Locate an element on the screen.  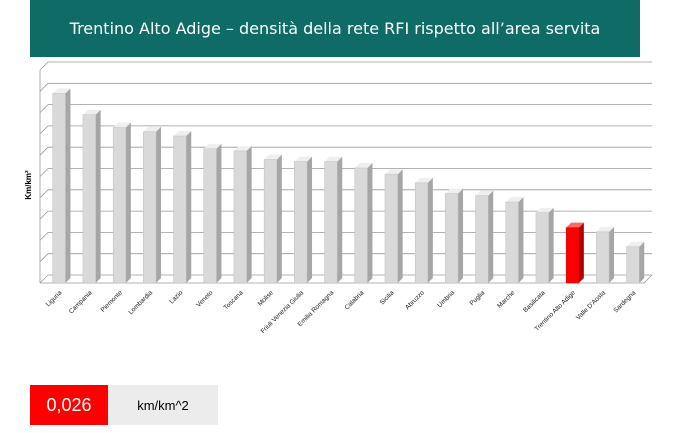
x-tick-label: Puglia is located at coordinates (478, 298).